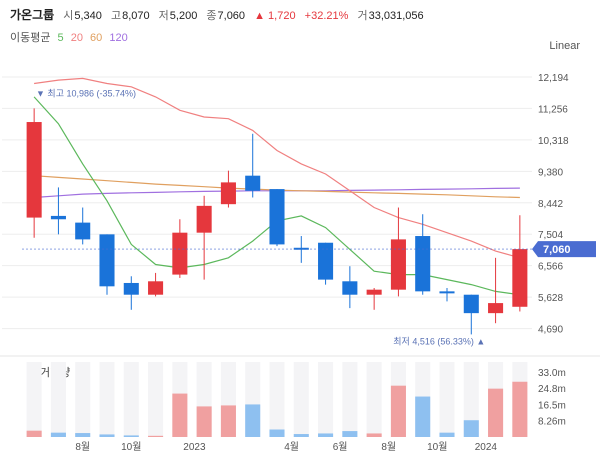  What do you see at coordinates (183, 16) in the screenshot?
I see `low-value: 5,200` at bounding box center [183, 16].